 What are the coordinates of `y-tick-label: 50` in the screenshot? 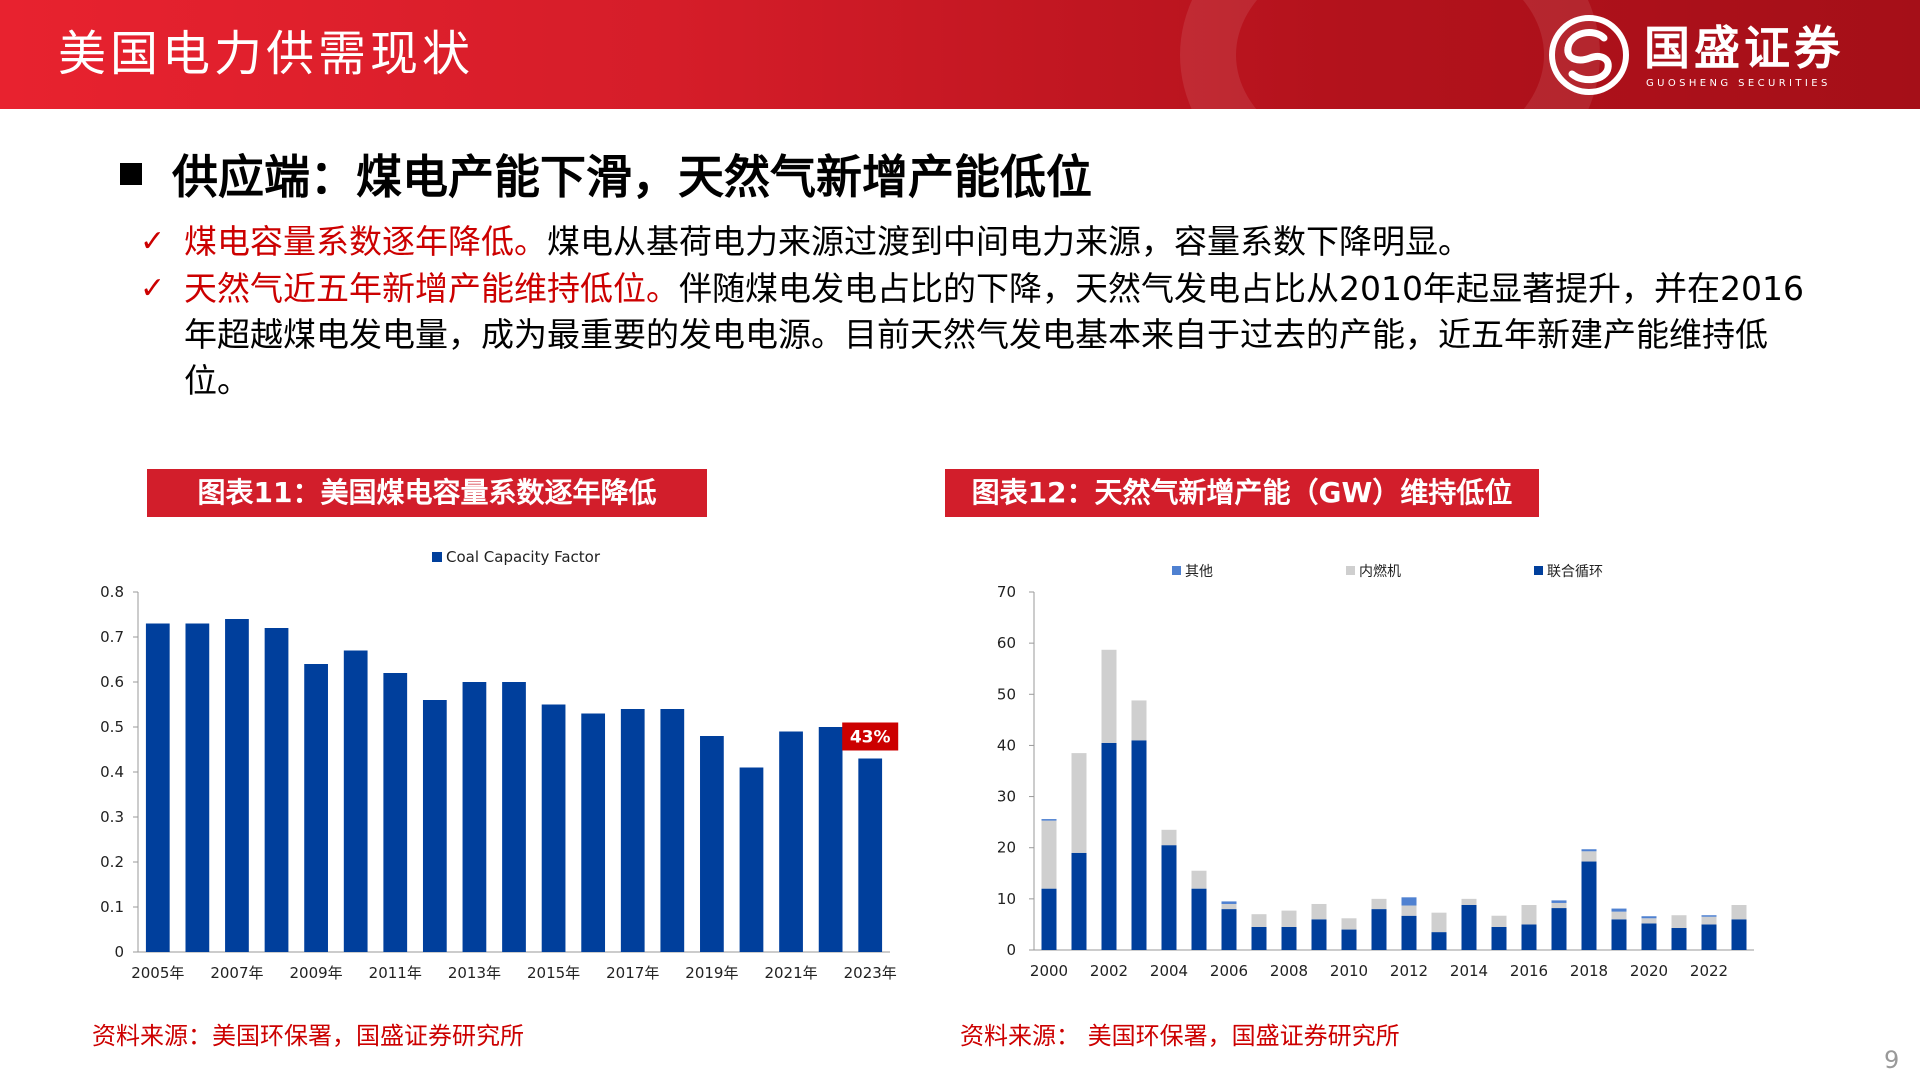 It's located at (1006, 694).